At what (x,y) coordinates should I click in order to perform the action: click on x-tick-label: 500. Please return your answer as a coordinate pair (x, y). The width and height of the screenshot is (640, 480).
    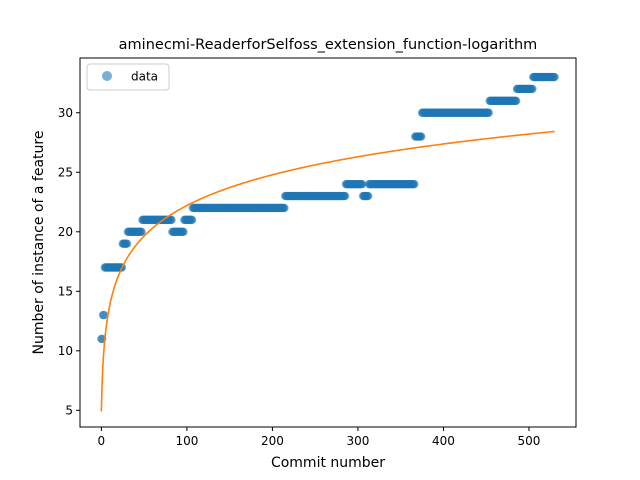
    Looking at the image, I should click on (529, 441).